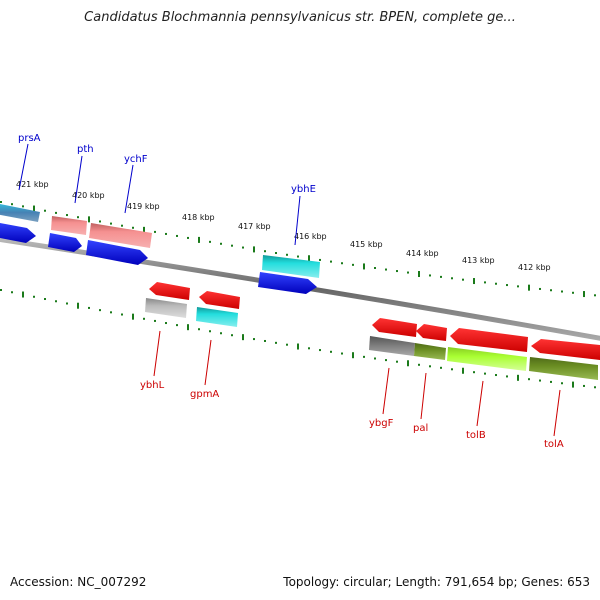 Image resolution: width=600 pixels, height=600 pixels. I want to click on gene-label-gpmA: gpmA, so click(204, 394).